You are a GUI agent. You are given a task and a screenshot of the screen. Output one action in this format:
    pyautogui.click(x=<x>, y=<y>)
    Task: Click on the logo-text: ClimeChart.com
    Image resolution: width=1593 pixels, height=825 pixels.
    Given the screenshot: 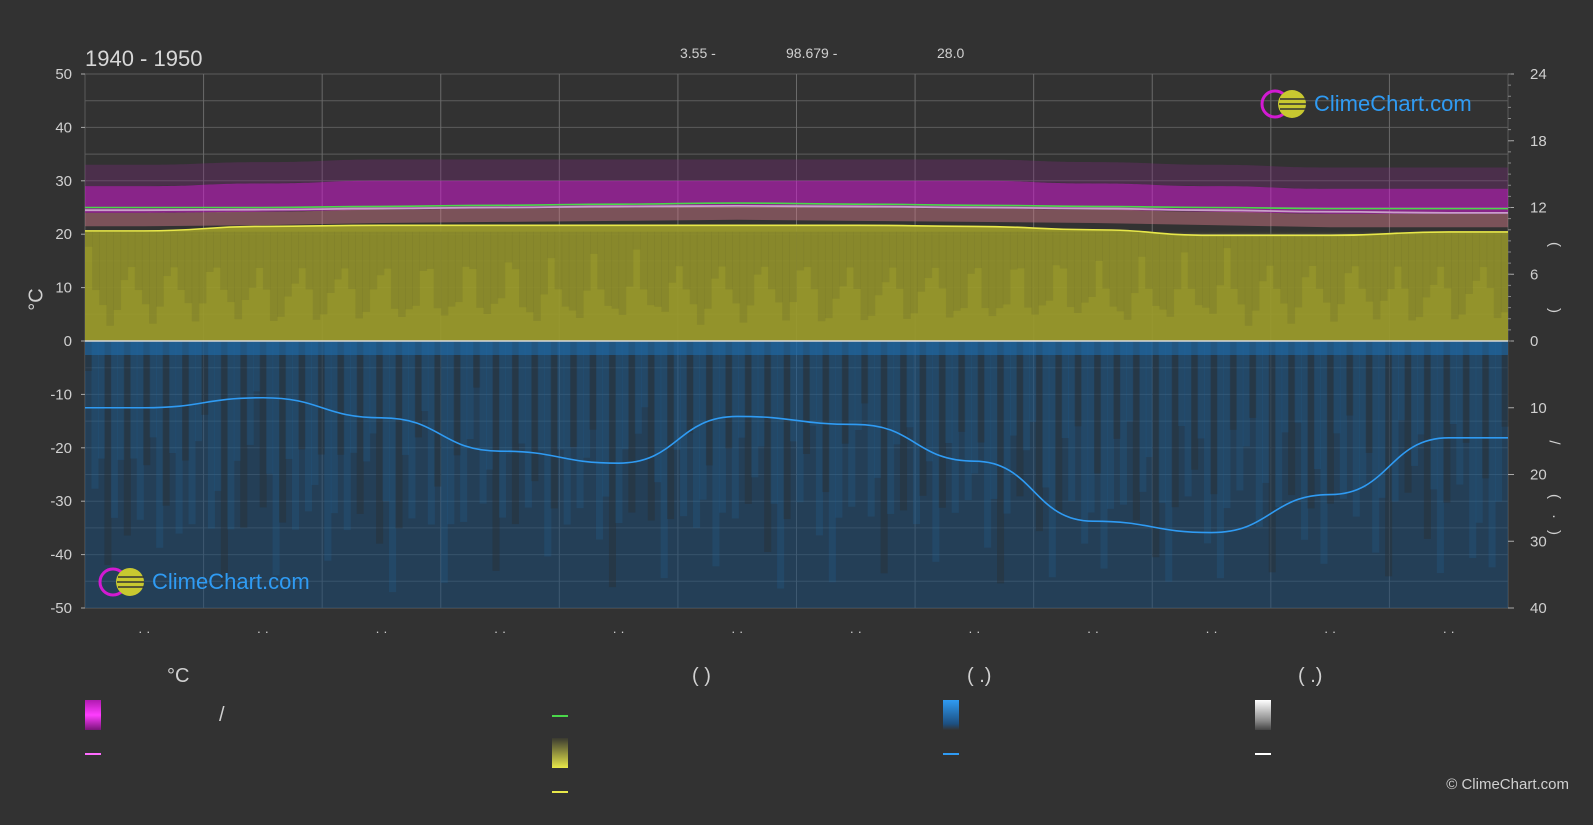 What is the action you would take?
    pyautogui.click(x=1393, y=103)
    